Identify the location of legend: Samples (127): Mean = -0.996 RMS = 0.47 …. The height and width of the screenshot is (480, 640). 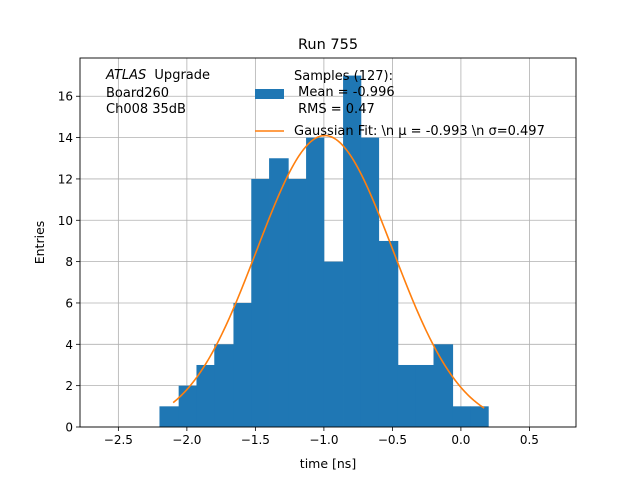
(400, 104).